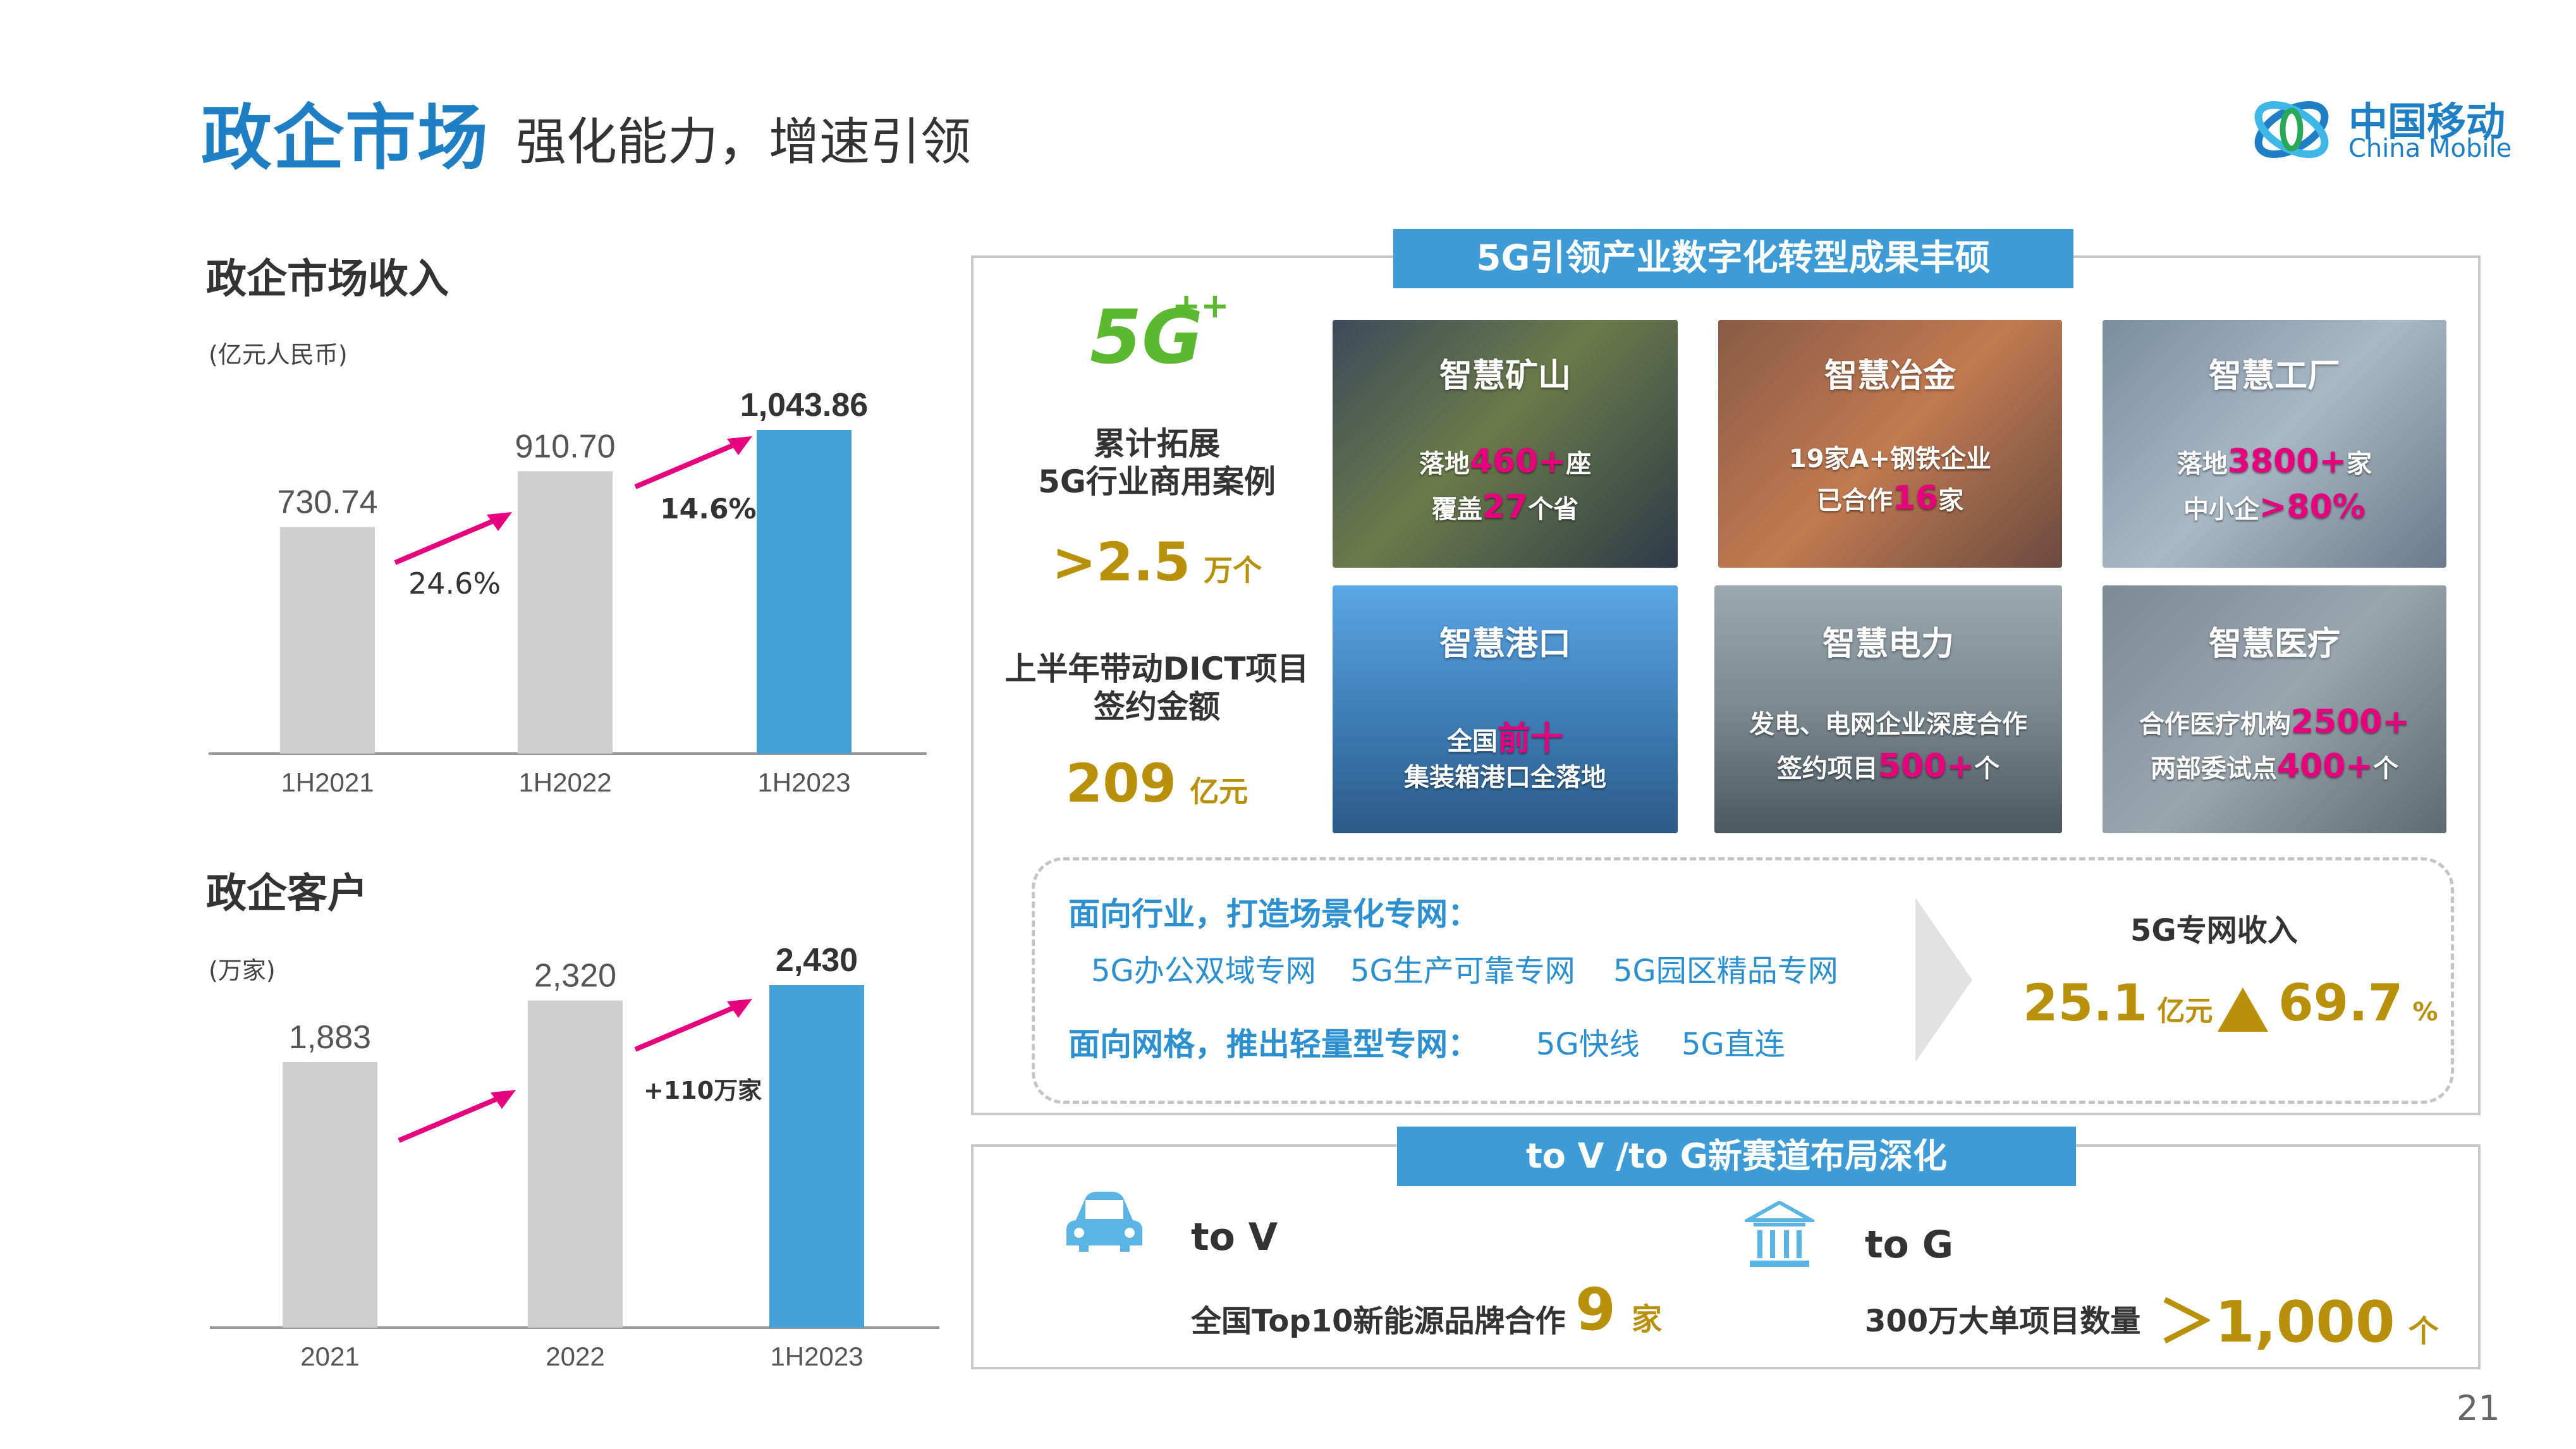 This screenshot has width=2576, height=1449. What do you see at coordinates (1943, 980) in the screenshot?
I see `chevron-right-icon` at bounding box center [1943, 980].